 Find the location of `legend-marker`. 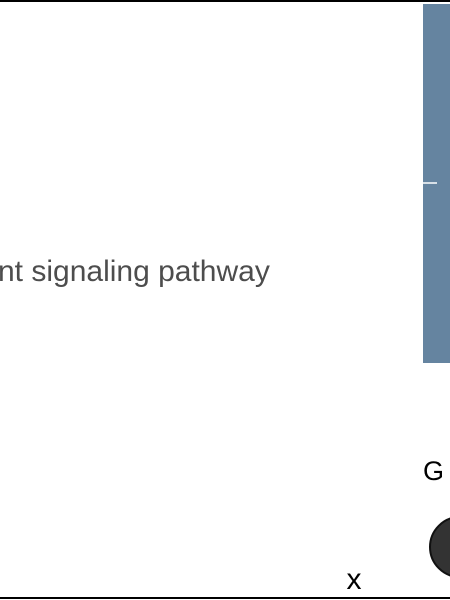

legend-marker is located at coordinates (439, 547).